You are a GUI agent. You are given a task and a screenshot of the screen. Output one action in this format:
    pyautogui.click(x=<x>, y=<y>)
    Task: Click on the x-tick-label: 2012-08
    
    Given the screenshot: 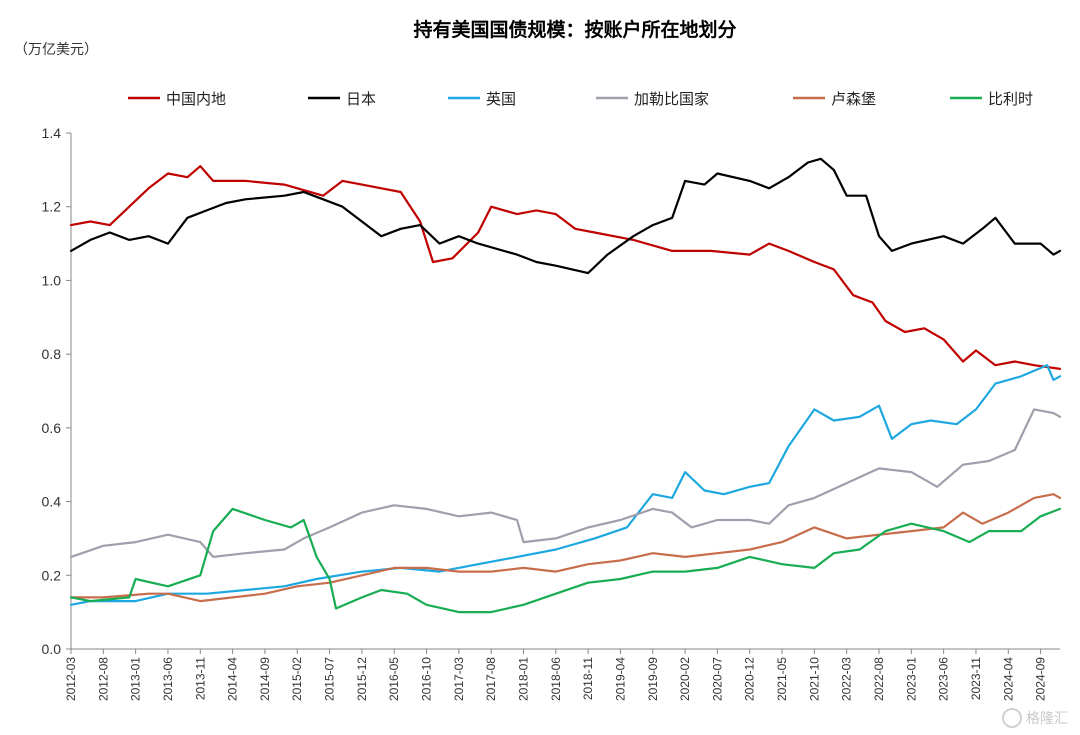 What is the action you would take?
    pyautogui.click(x=103, y=679)
    